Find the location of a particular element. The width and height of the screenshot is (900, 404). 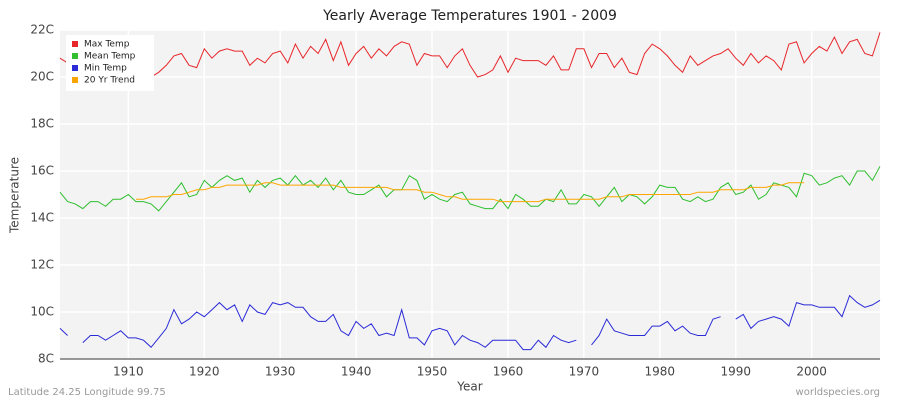

footer-right: worldspecies.org is located at coordinates (838, 392).